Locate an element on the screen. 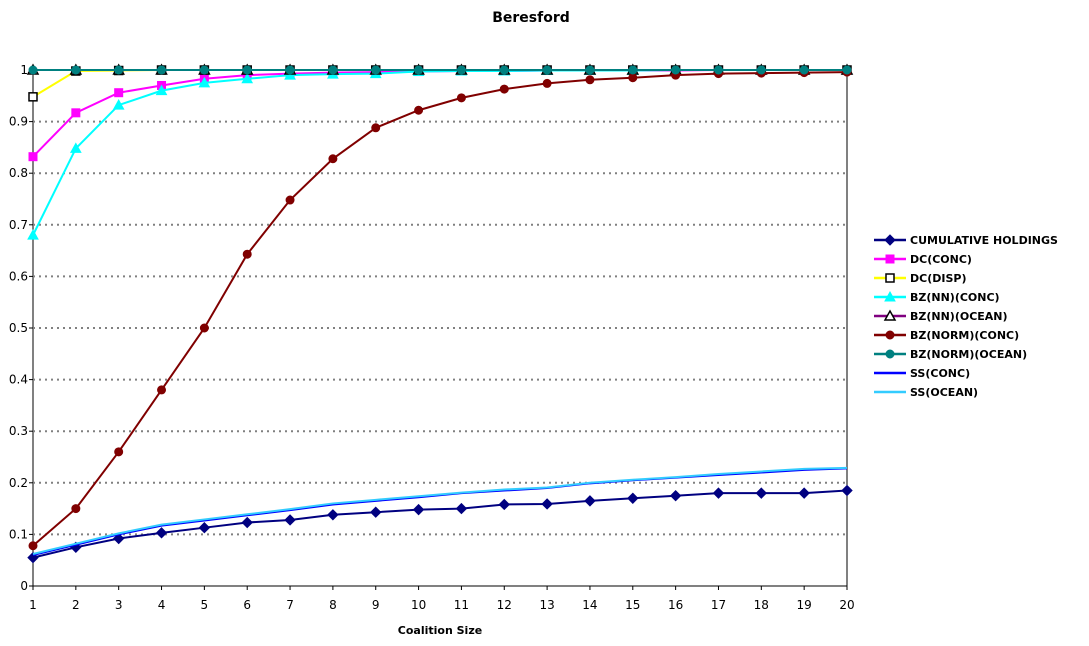 Image resolution: width=1089 pixels, height=646 pixels. x-tick-label: 13 is located at coordinates (546, 605).